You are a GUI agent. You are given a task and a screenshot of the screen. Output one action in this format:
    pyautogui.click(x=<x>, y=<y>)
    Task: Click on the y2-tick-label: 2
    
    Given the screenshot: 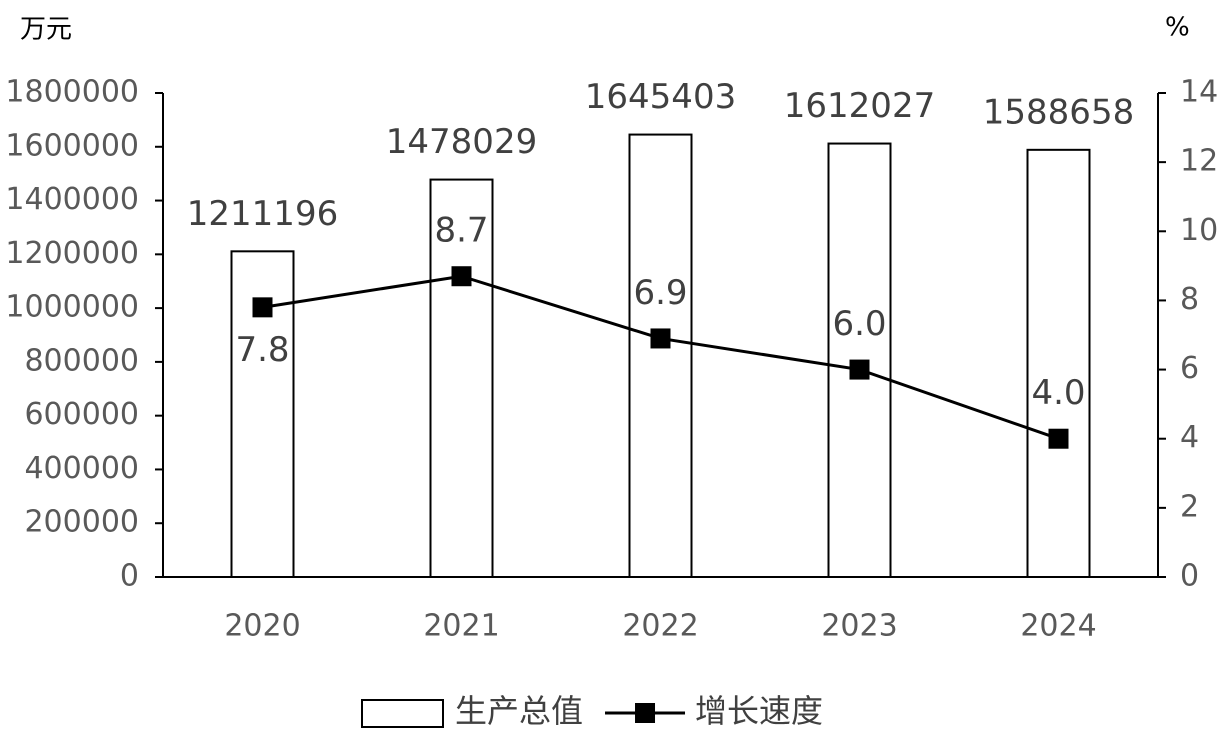 What is the action you would take?
    pyautogui.click(x=1189, y=506)
    